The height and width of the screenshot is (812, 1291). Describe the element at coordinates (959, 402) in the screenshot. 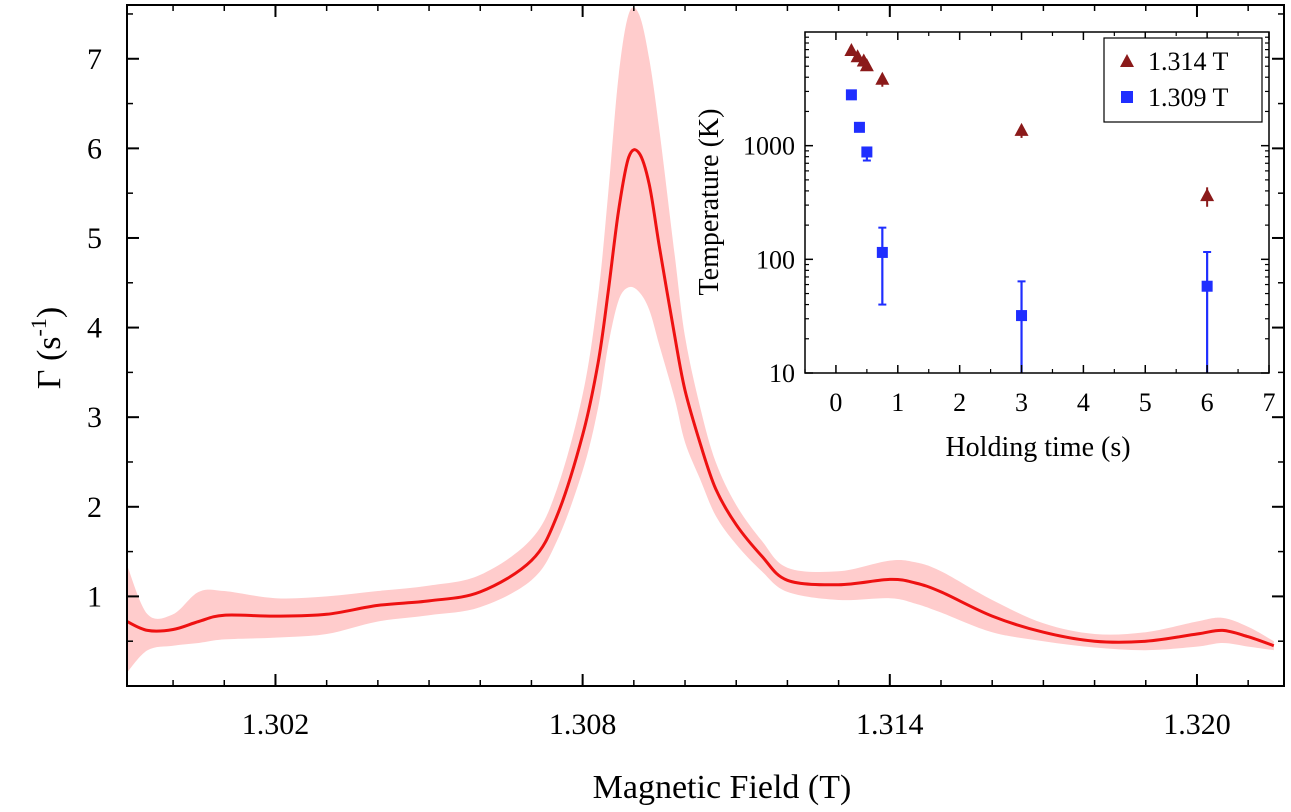

I see `inset-x-tick-label: 2` at that location.